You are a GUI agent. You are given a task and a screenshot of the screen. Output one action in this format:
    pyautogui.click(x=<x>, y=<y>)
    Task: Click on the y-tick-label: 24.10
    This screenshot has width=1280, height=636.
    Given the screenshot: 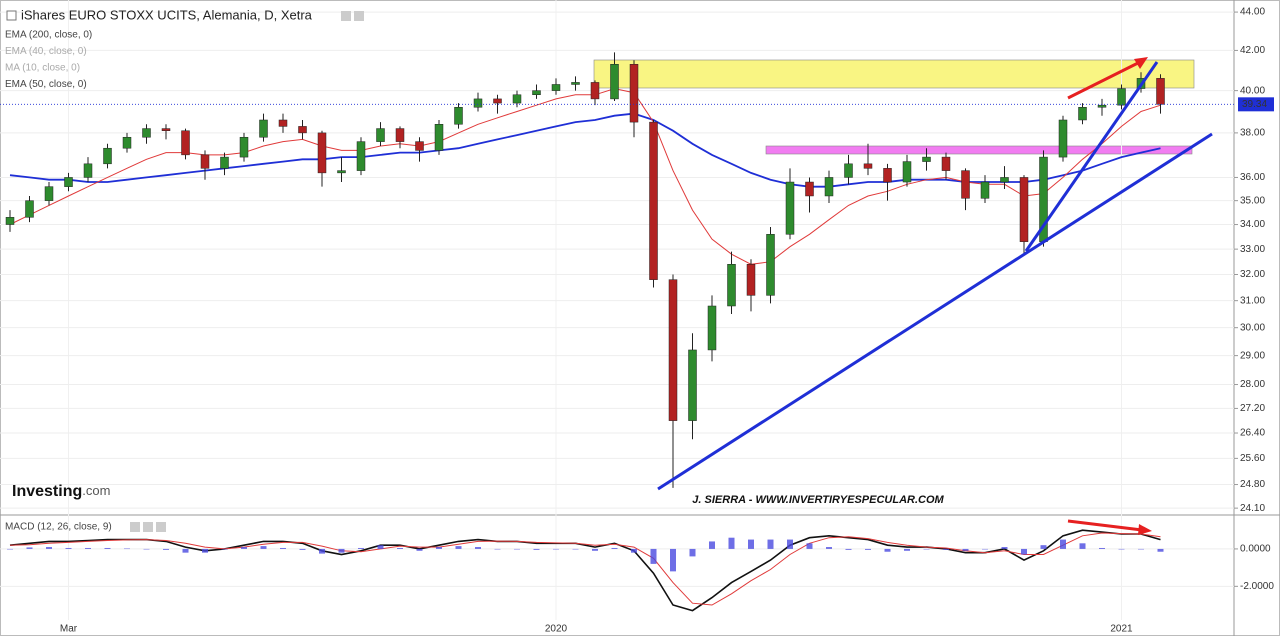 What is the action you would take?
    pyautogui.click(x=1252, y=508)
    